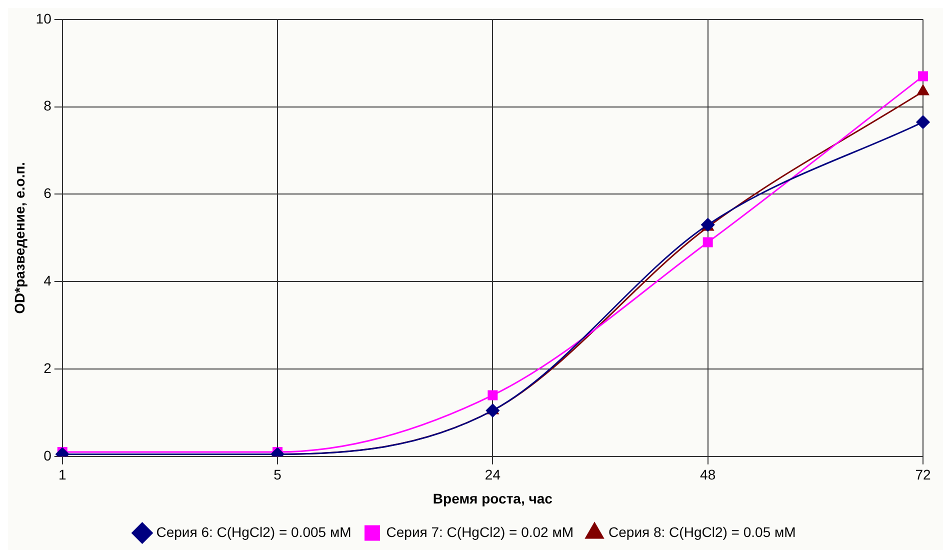 This screenshot has height=558, width=951. I want to click on y-axis-title: OD*разведение, е.о.п., so click(19, 238).